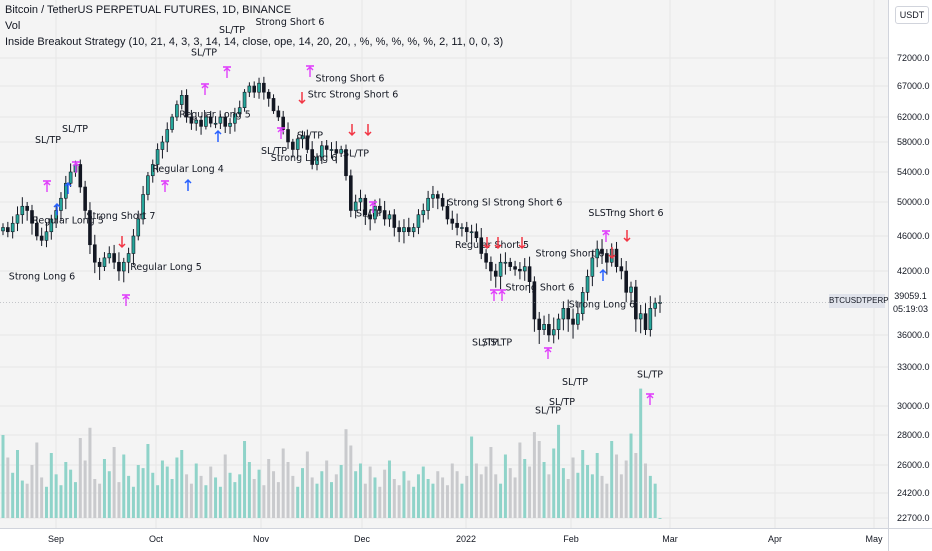  Describe the element at coordinates (603, 274) in the screenshot. I see `long-signal-arrow` at that location.